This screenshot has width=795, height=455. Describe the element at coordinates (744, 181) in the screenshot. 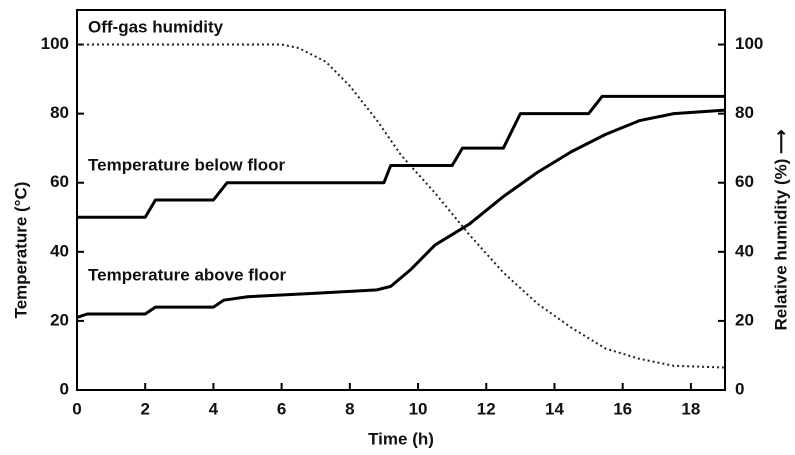

I see `y2-tick-label: 60` at that location.